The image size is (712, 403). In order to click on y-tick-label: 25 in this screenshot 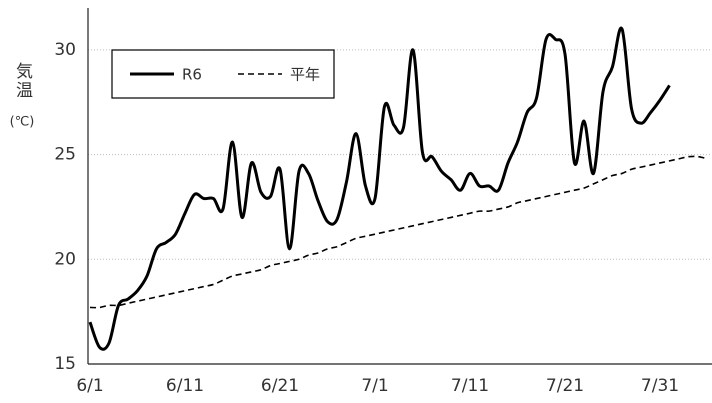, I will do `click(65, 155)`.